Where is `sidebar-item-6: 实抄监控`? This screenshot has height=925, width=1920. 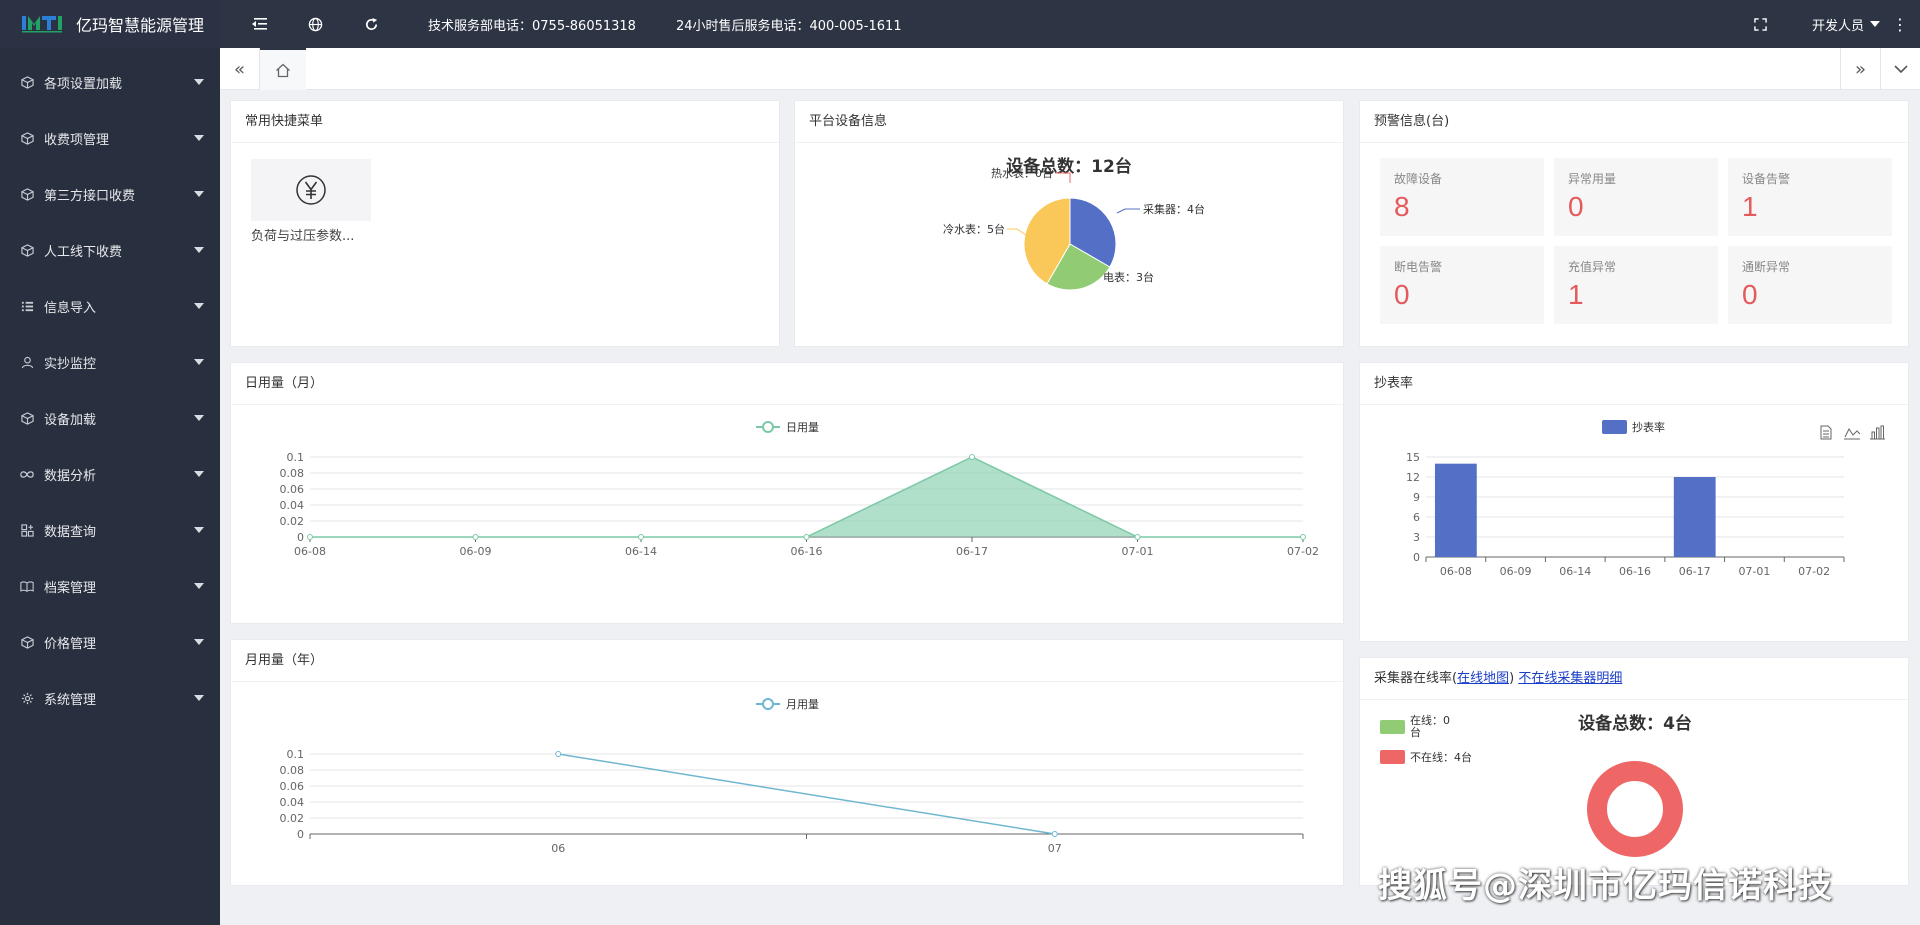
sidebar-item-6: 实抄监控 is located at coordinates (110, 362).